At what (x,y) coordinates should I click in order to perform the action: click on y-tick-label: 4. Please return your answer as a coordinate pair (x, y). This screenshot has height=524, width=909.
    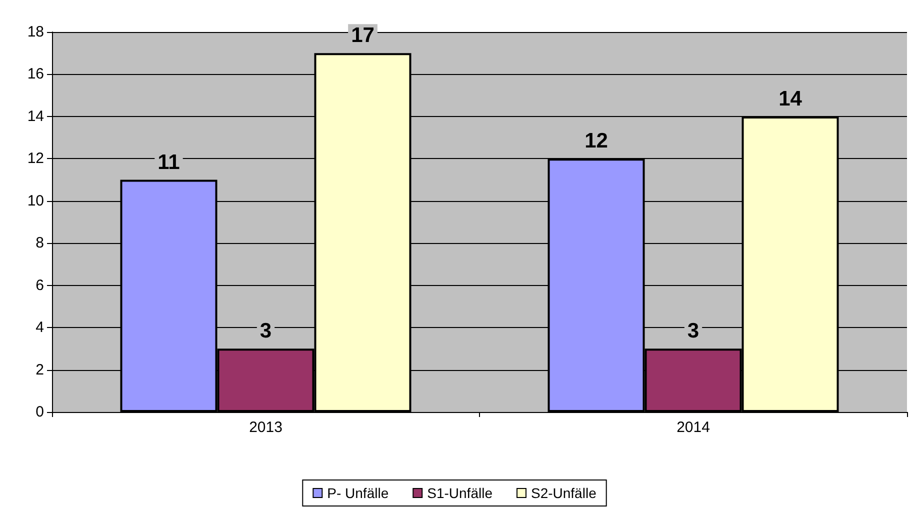
    Looking at the image, I should click on (40, 327).